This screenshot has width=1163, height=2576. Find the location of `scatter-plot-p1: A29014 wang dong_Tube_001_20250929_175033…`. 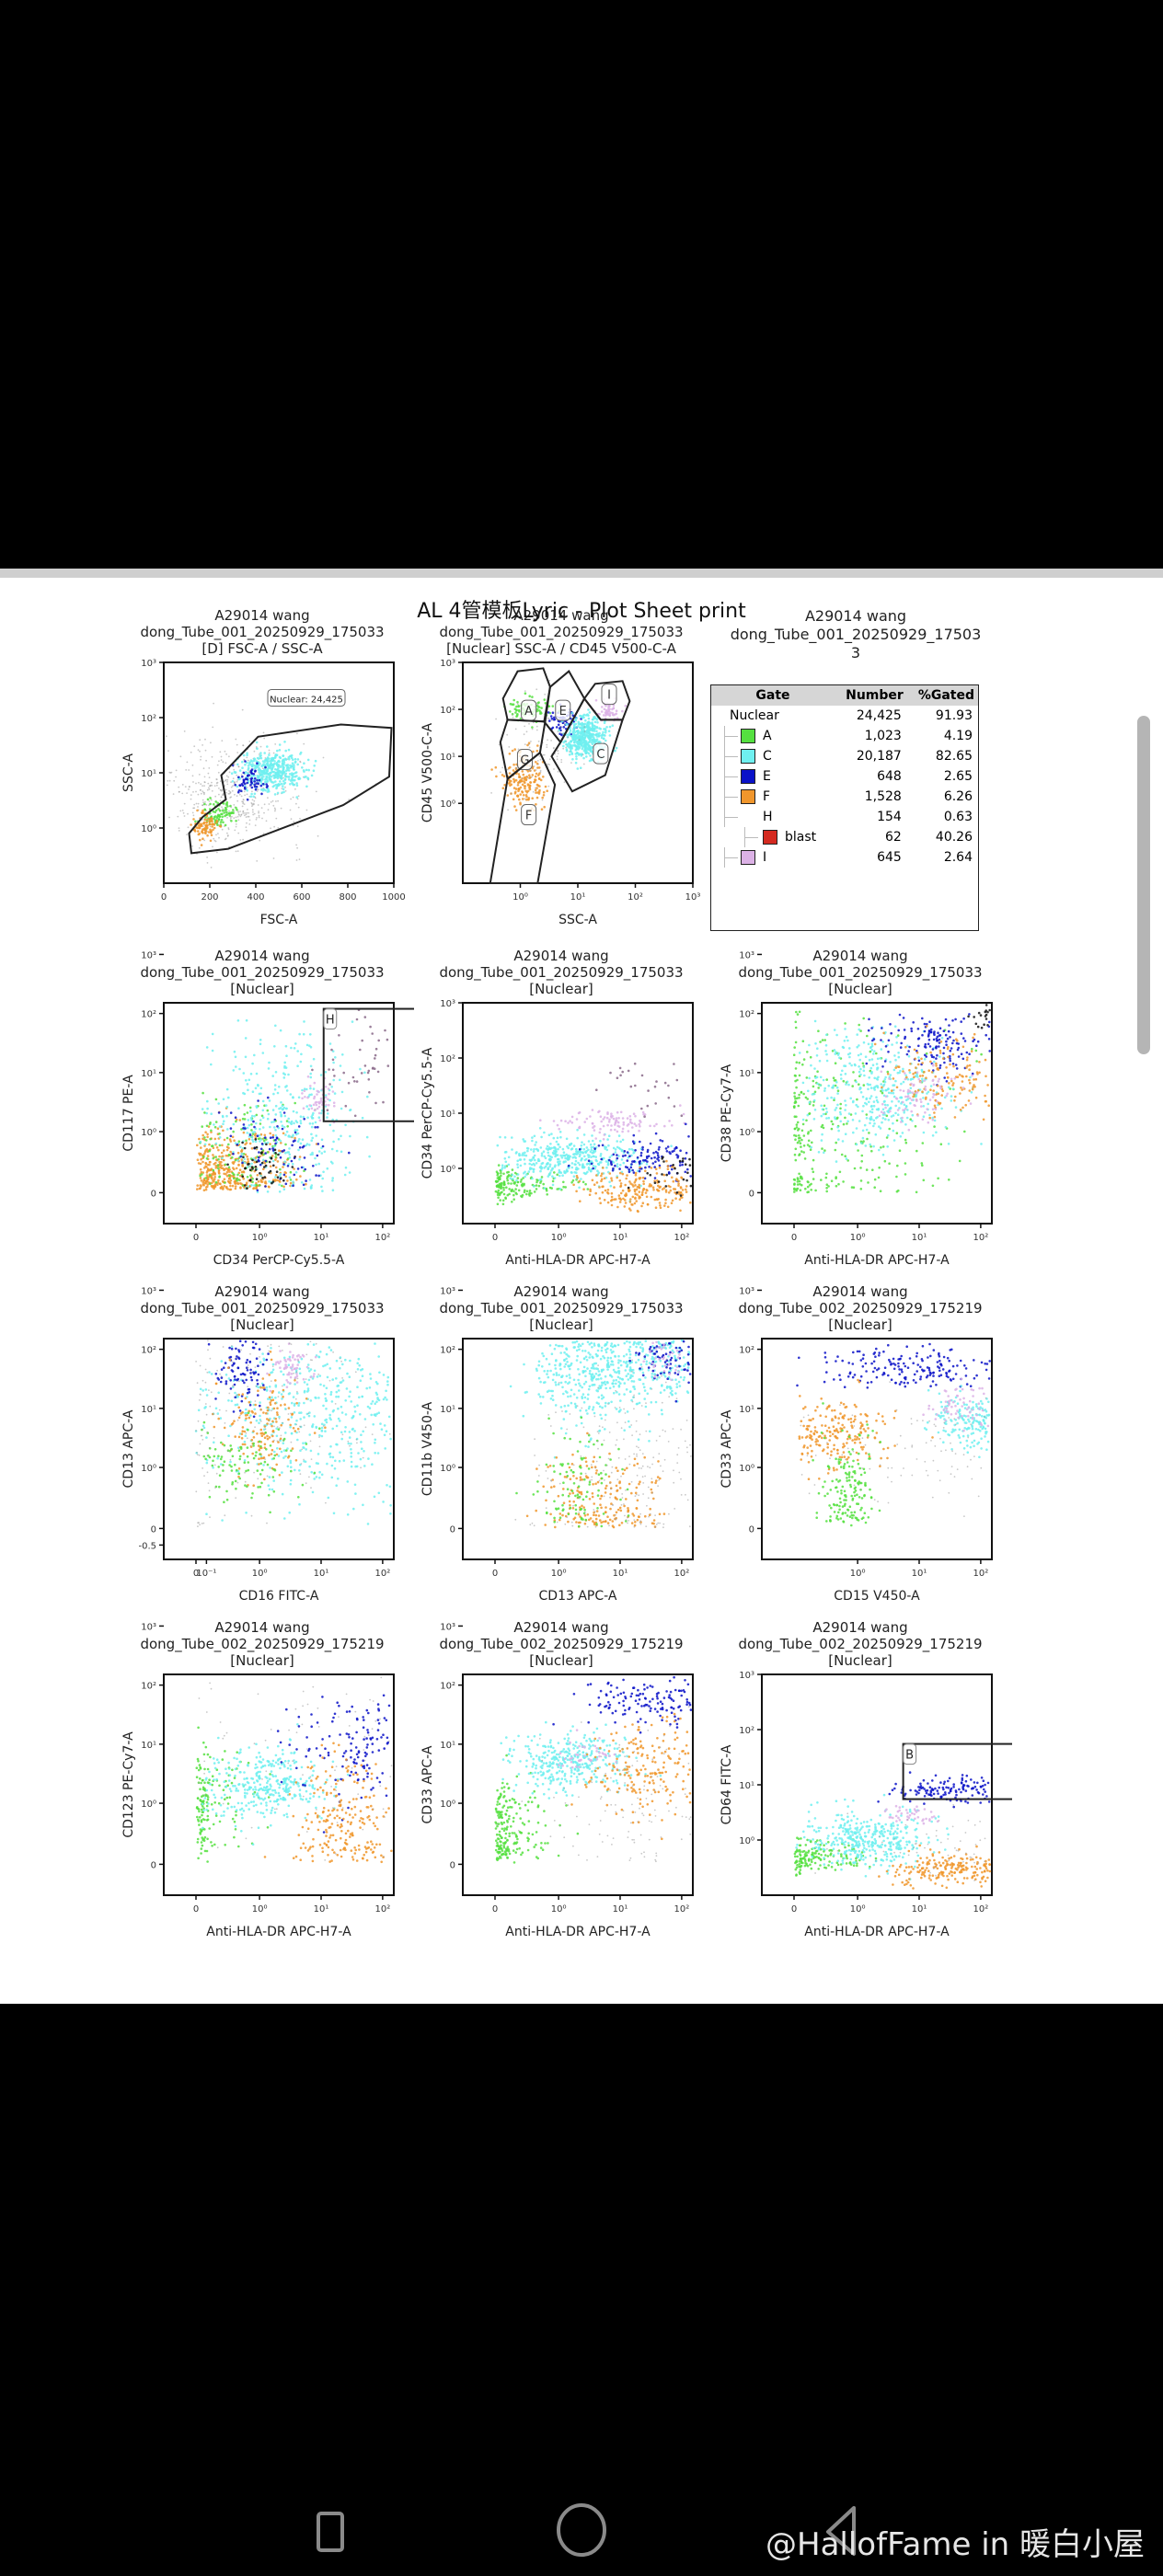

scatter-plot-p1: A29014 wang dong_Tube_001_20250929_175033… is located at coordinates (262, 775).